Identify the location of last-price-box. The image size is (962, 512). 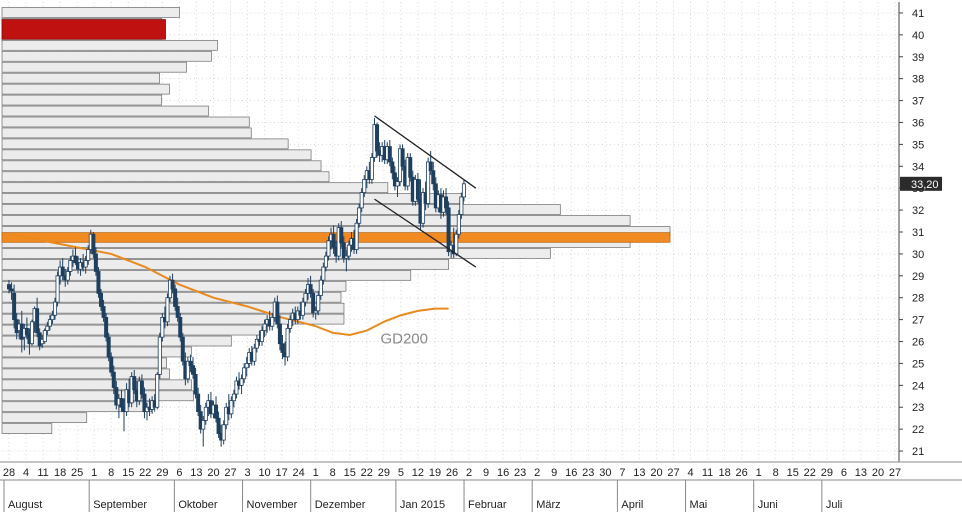
(921, 183).